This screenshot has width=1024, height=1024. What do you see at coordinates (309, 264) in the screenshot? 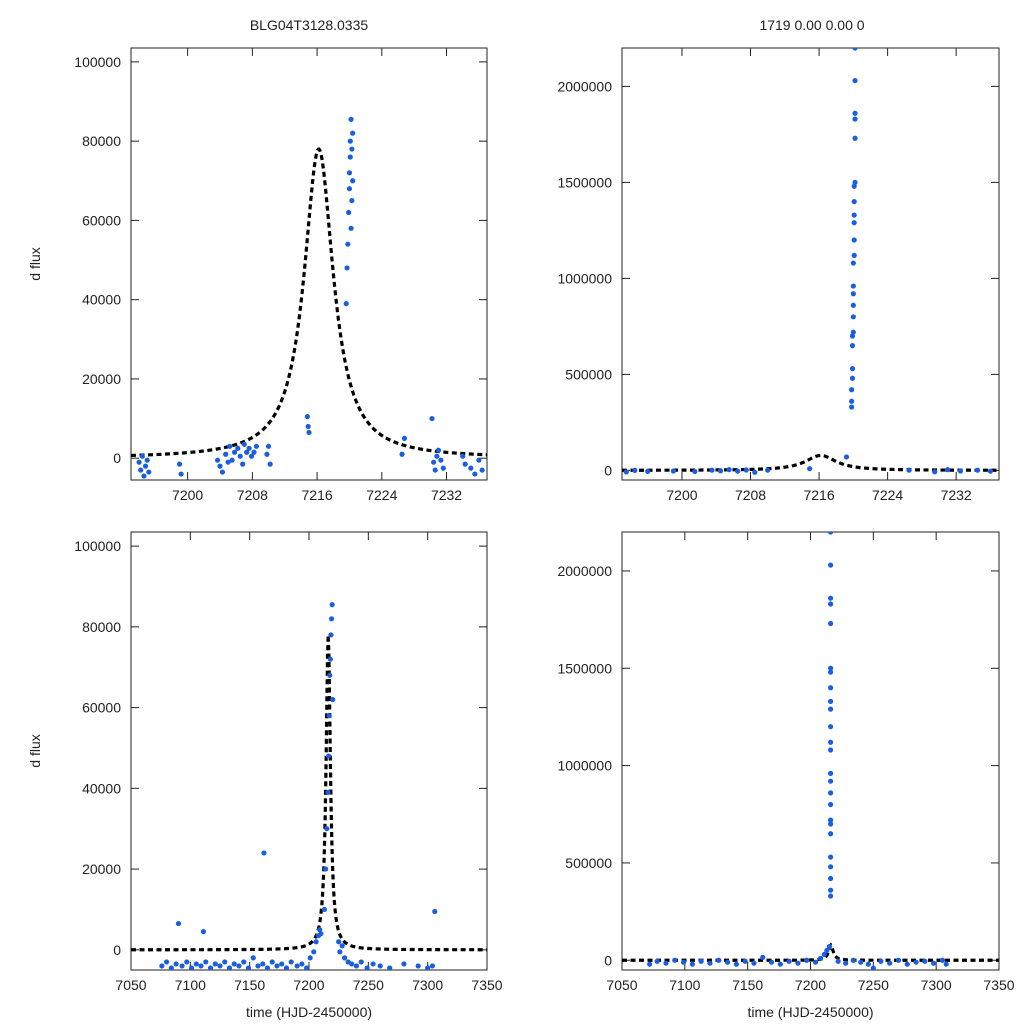
I see `plot-frame` at bounding box center [309, 264].